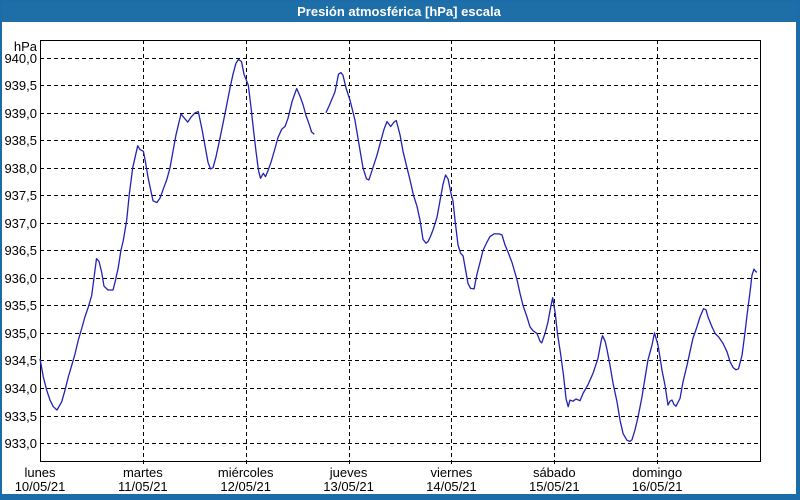  Describe the element at coordinates (20, 86) in the screenshot. I see `y-tick-label: 939,5` at that location.